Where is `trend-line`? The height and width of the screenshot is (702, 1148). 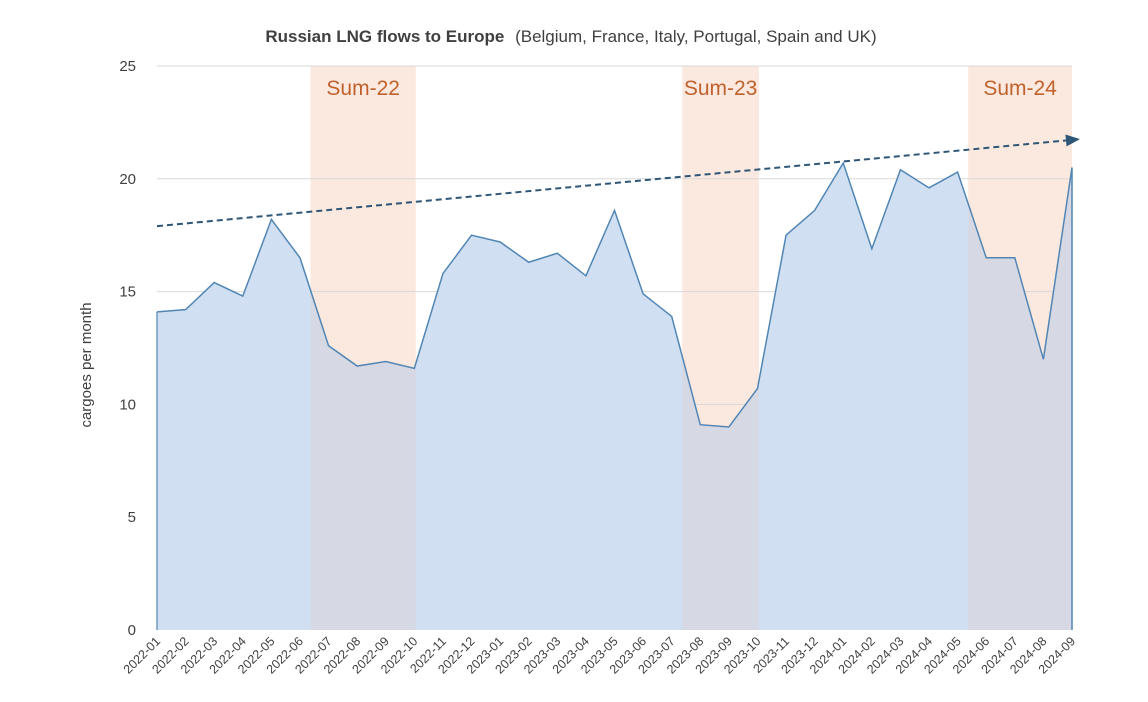
trend-line is located at coordinates (618, 181).